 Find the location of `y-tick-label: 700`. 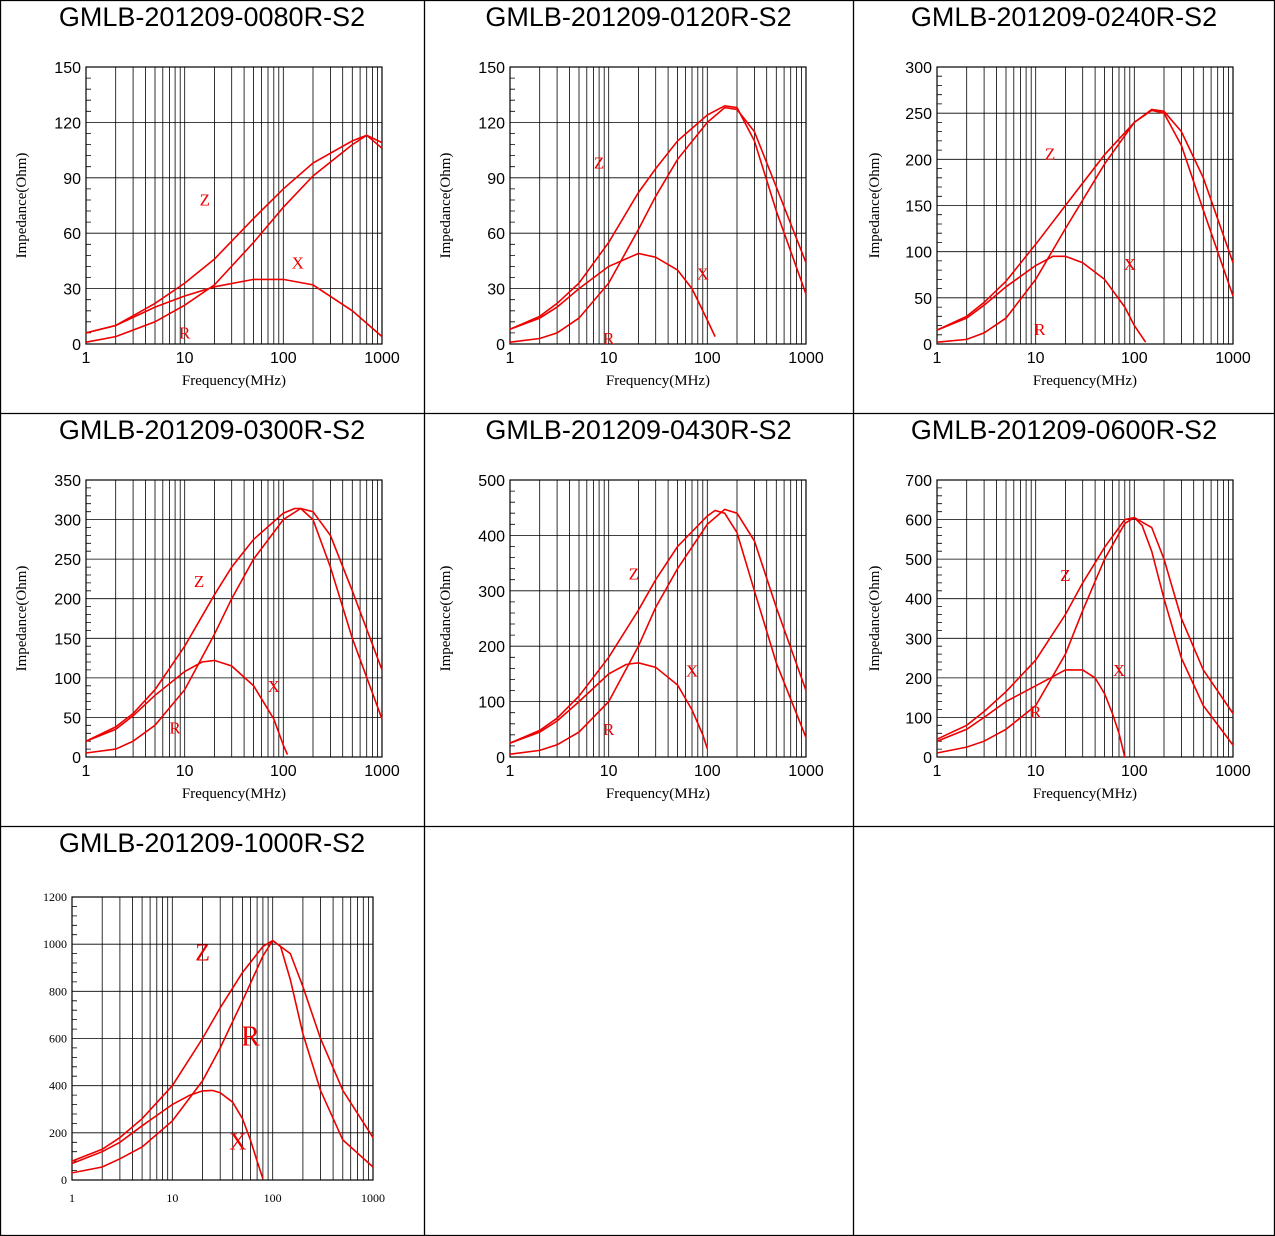

y-tick-label: 700 is located at coordinates (918, 481).